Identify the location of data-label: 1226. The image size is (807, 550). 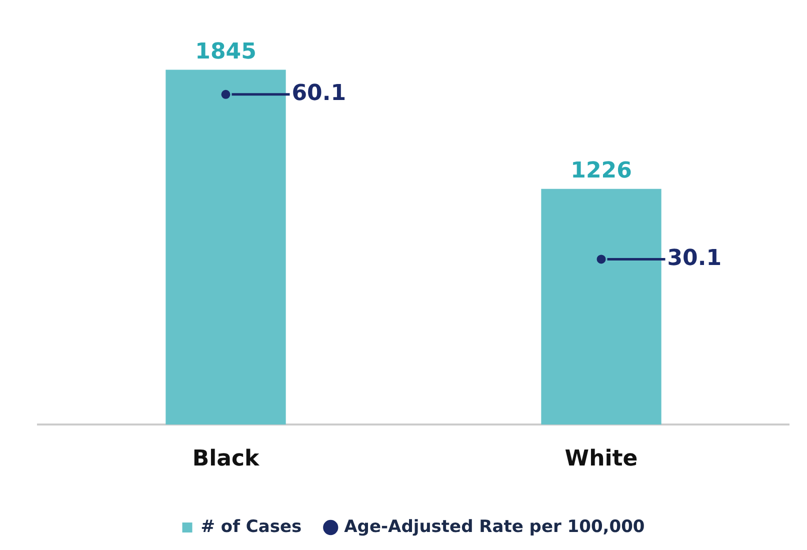
(601, 171).